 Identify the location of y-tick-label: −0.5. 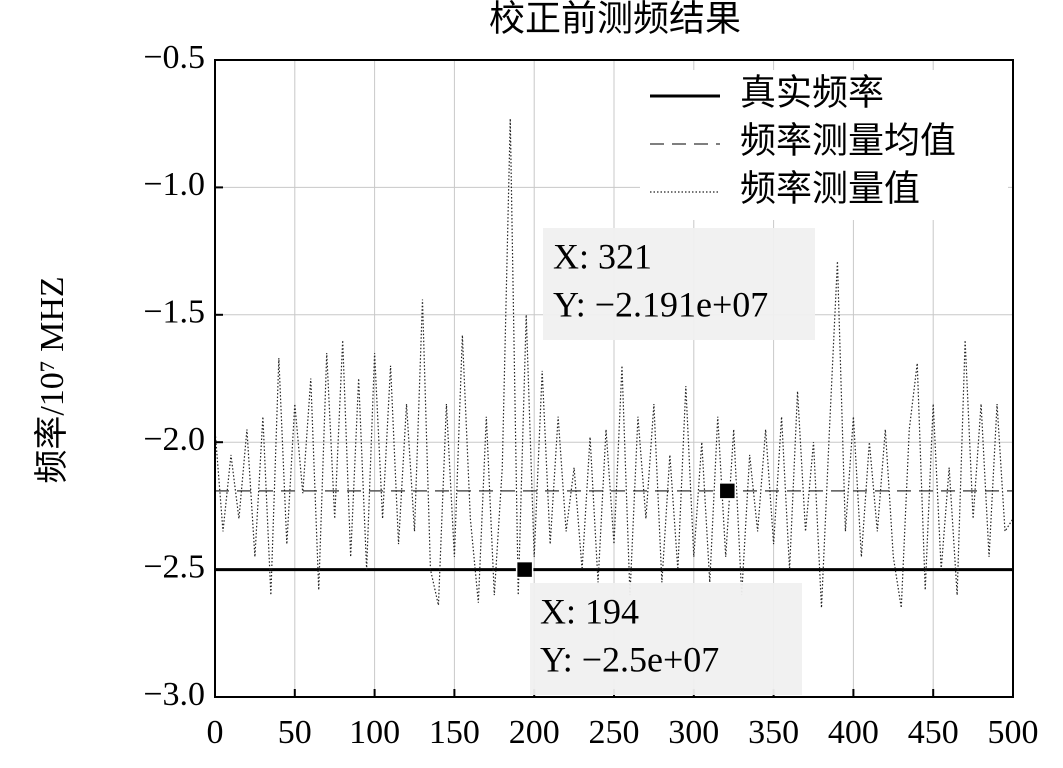
(174, 57).